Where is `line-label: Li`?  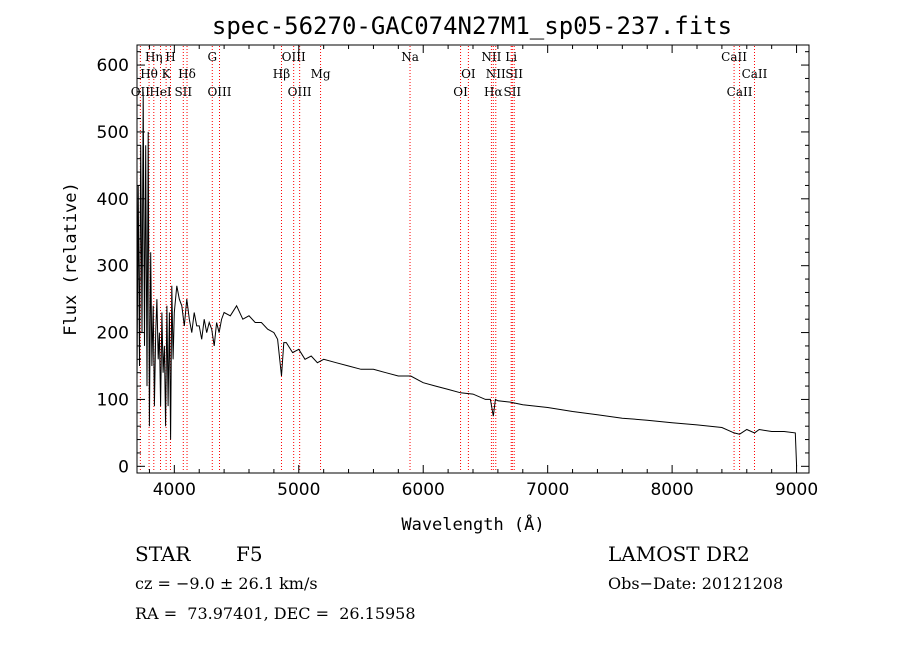 line-label: Li is located at coordinates (511, 57).